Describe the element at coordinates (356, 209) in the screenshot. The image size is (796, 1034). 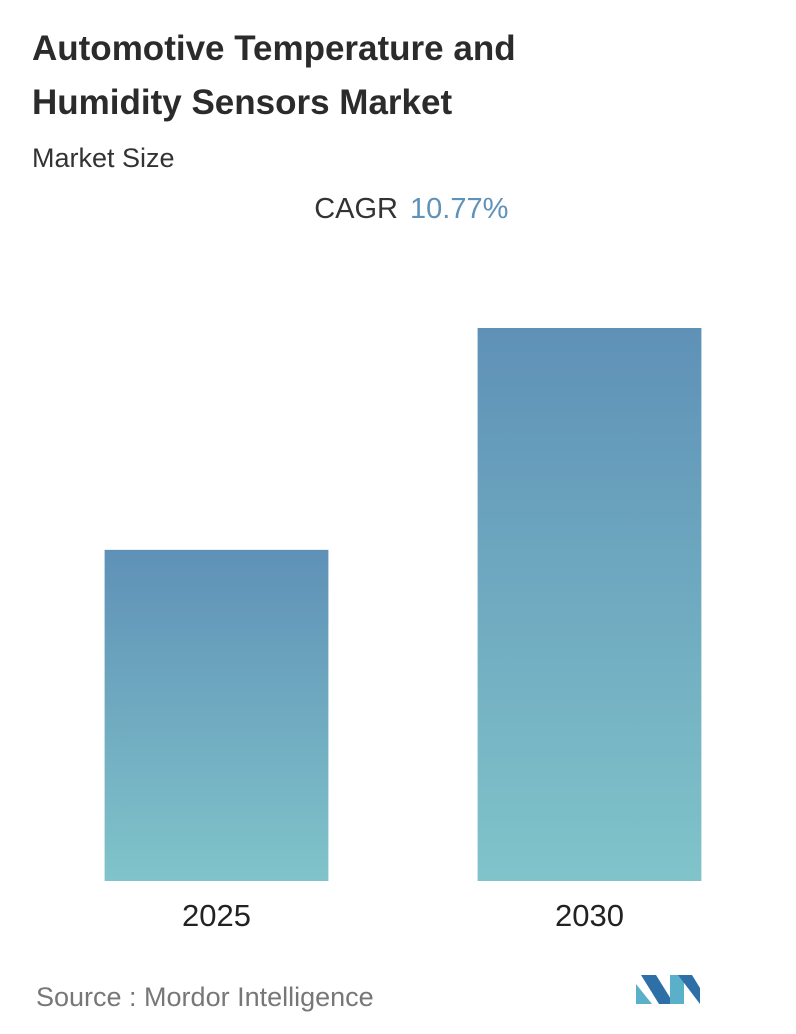
I see `cagr-label: CAGR` at that location.